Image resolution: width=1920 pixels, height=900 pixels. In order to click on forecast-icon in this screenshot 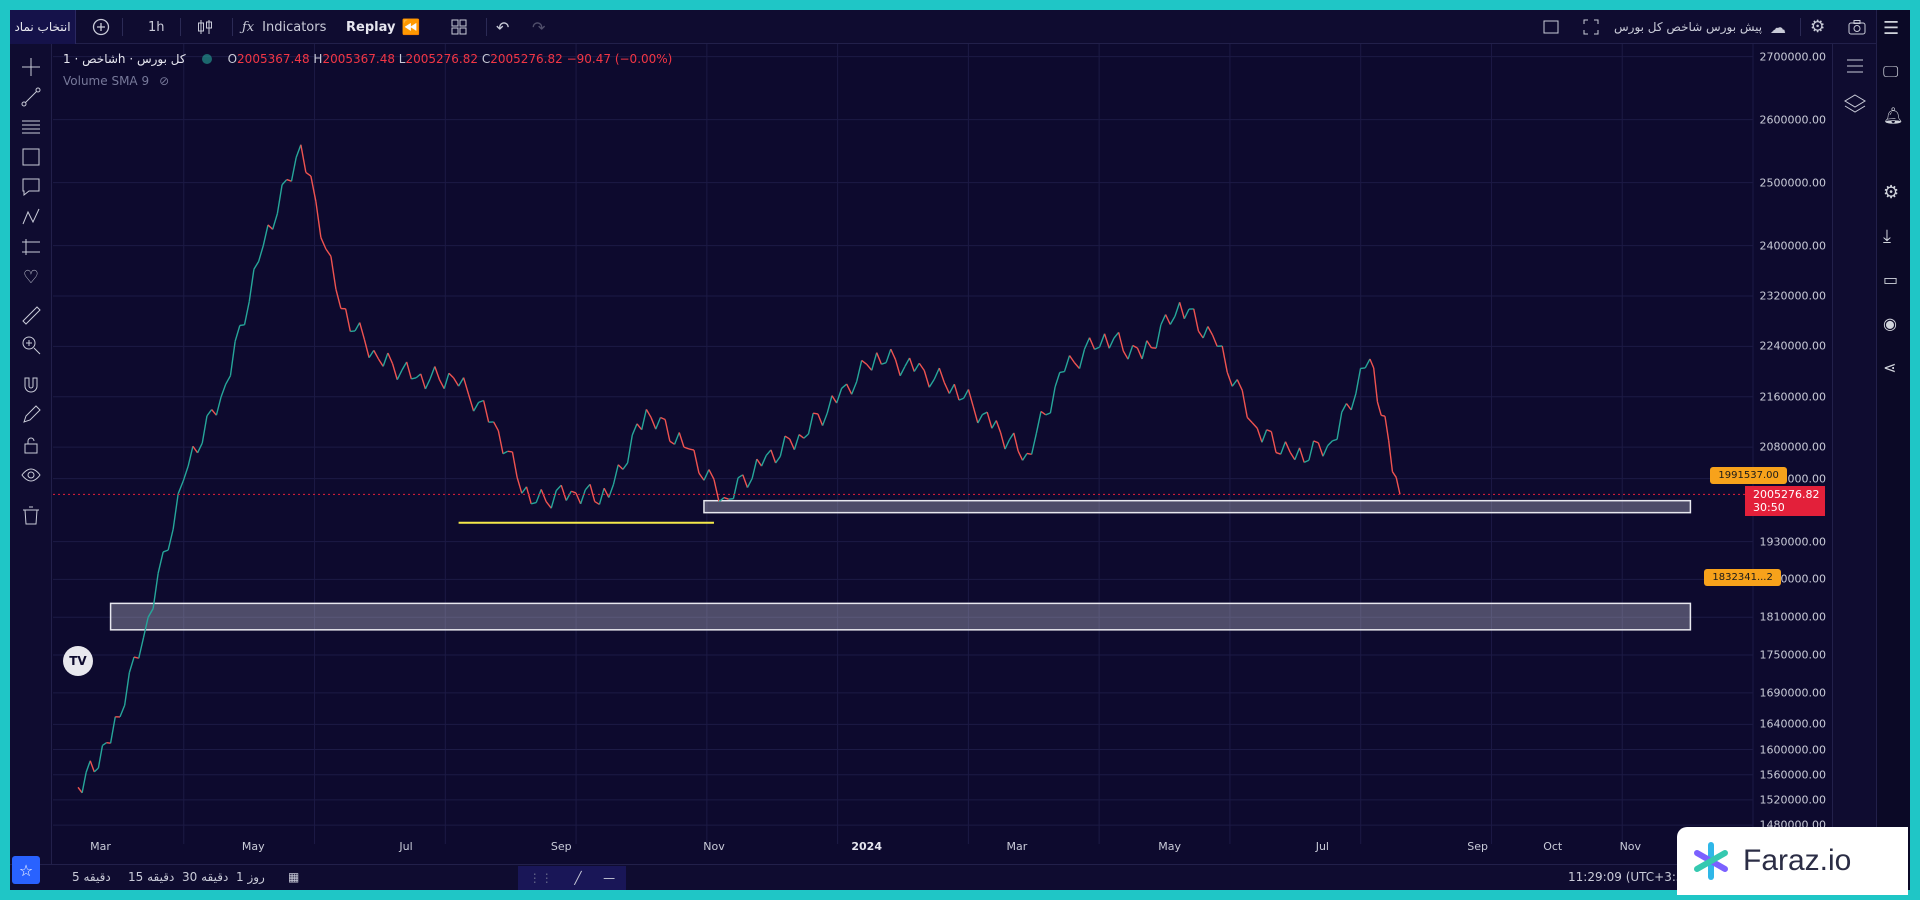, I will do `click(31, 247)`.